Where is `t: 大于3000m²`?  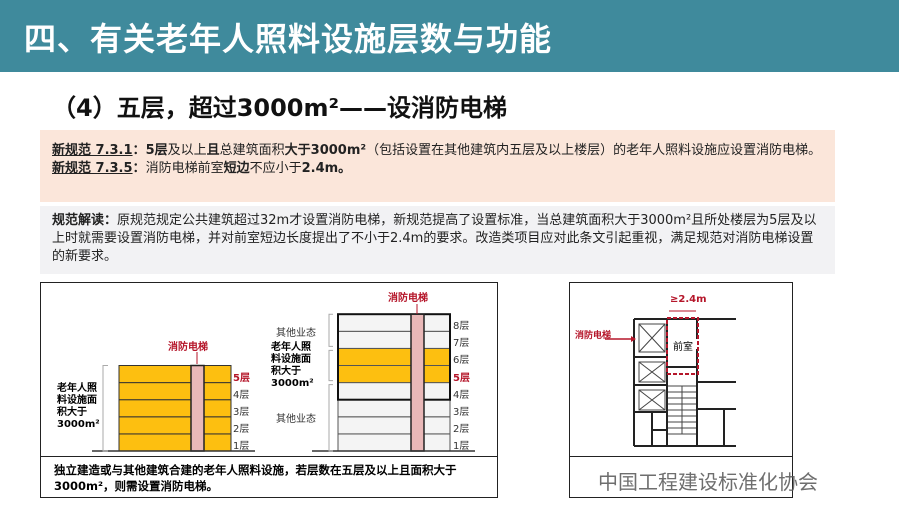
t: 大于3000m² is located at coordinates (325, 150).